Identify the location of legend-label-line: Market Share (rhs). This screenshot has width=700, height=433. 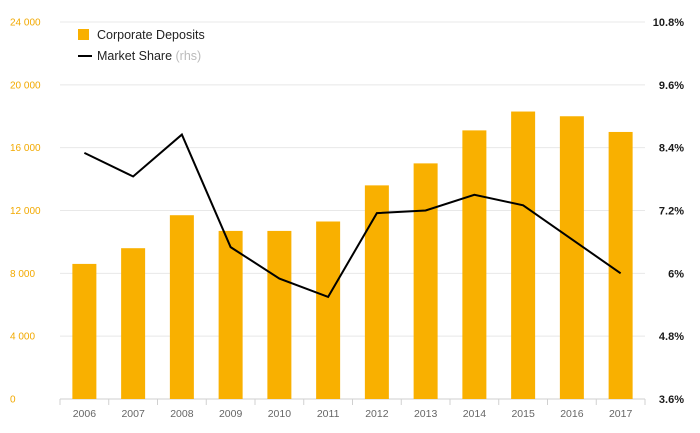
(149, 56).